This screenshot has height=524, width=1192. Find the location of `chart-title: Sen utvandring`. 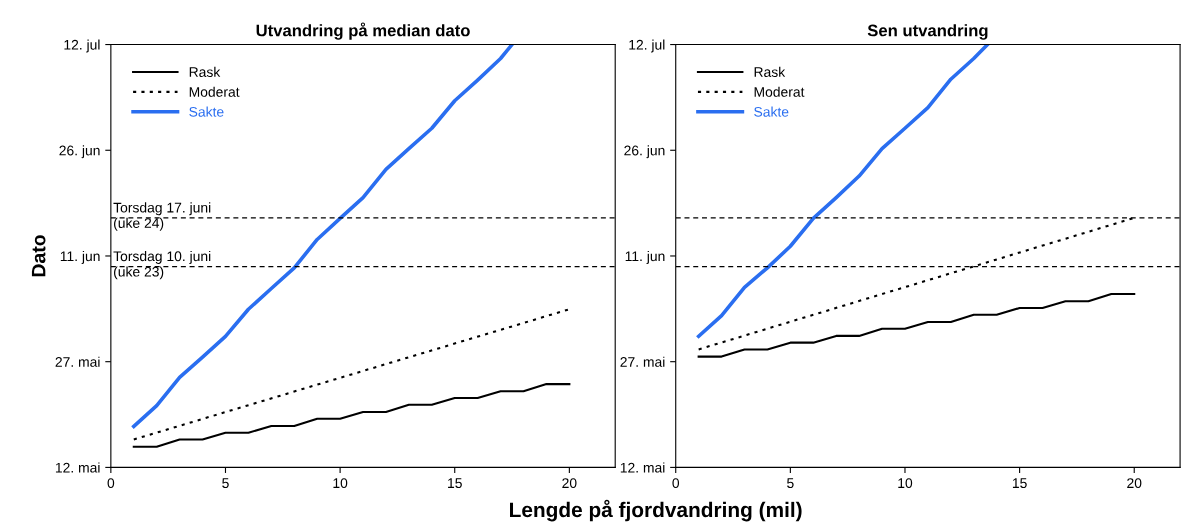

chart-title: Sen utvandring is located at coordinates (927, 32).